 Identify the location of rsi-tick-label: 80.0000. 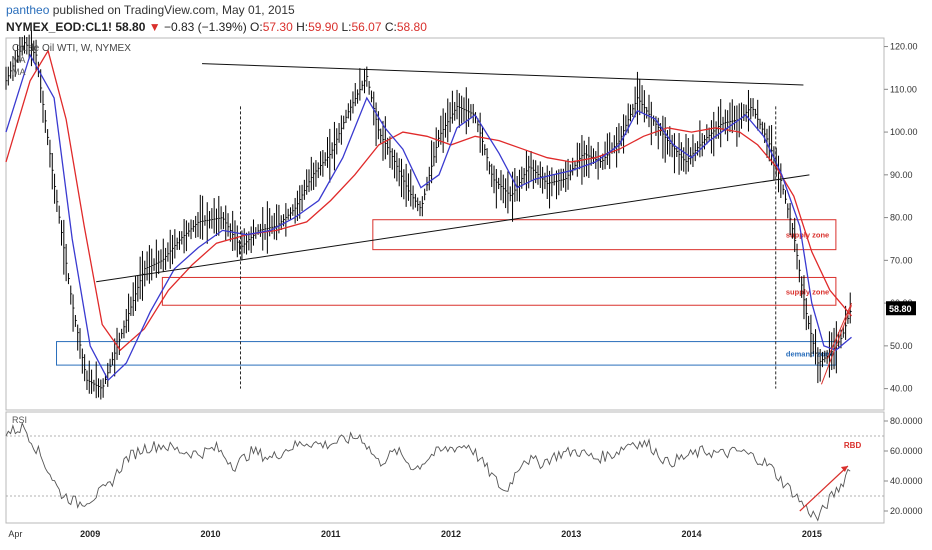
(906, 421).